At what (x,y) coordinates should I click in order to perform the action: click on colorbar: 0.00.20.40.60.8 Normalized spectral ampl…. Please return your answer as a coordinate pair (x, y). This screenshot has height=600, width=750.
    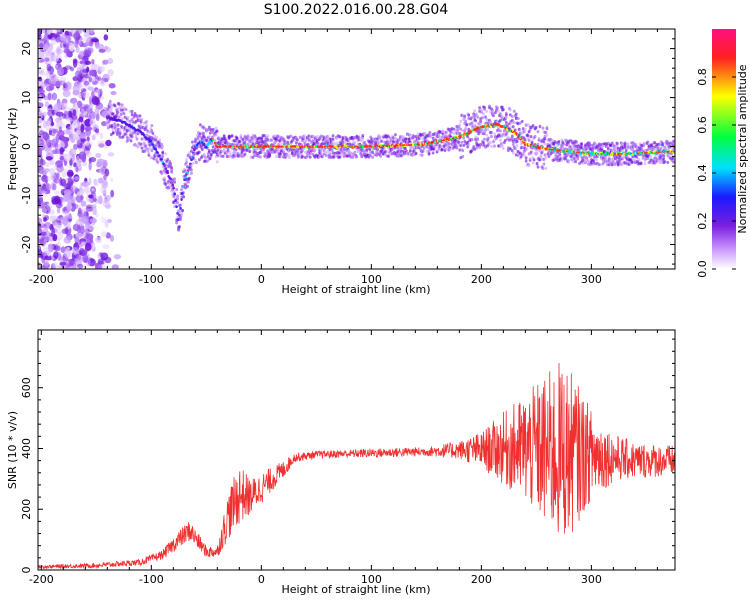
    Looking at the image, I should click on (722, 153).